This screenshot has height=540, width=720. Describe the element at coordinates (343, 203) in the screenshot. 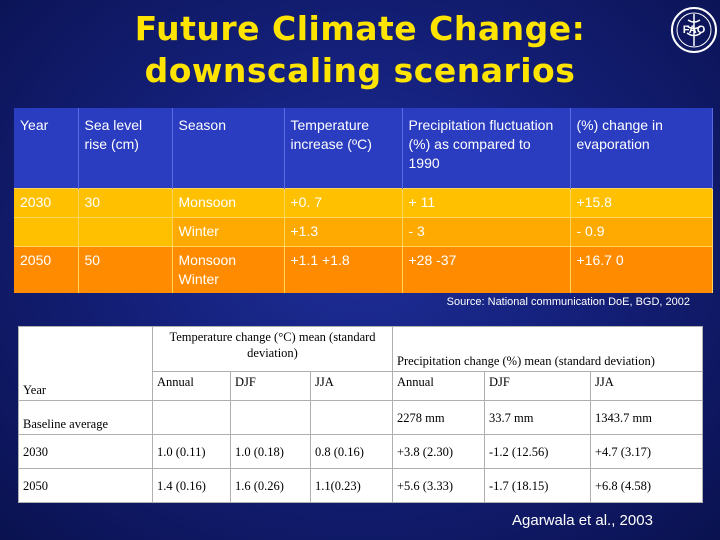

I see `cell-temperature: +0. 7` at that location.